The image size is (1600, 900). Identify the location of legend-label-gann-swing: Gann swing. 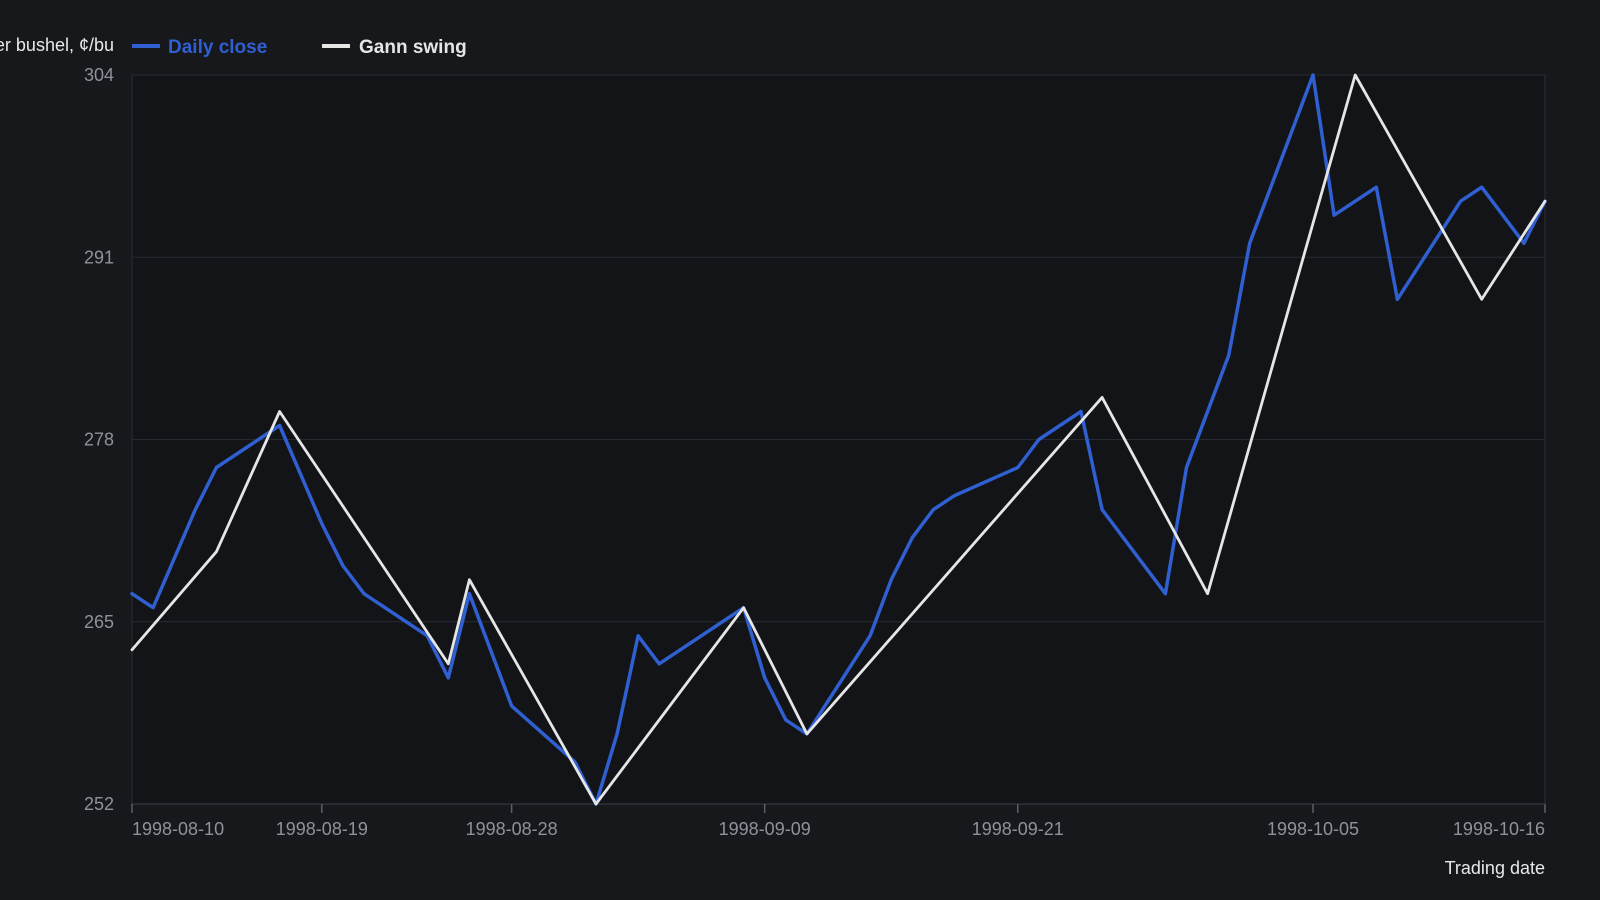
(413, 47).